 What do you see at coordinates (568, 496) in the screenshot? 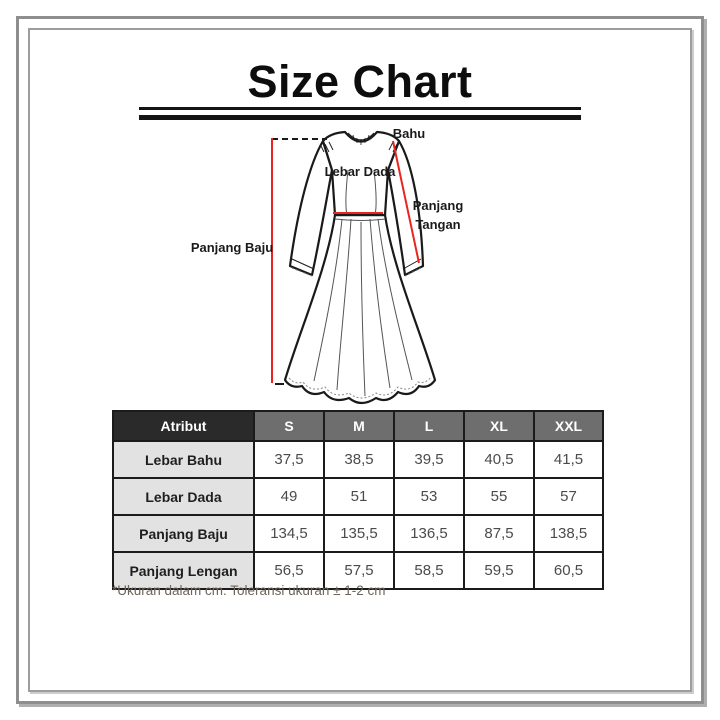
I see `value-cell: 57` at bounding box center [568, 496].